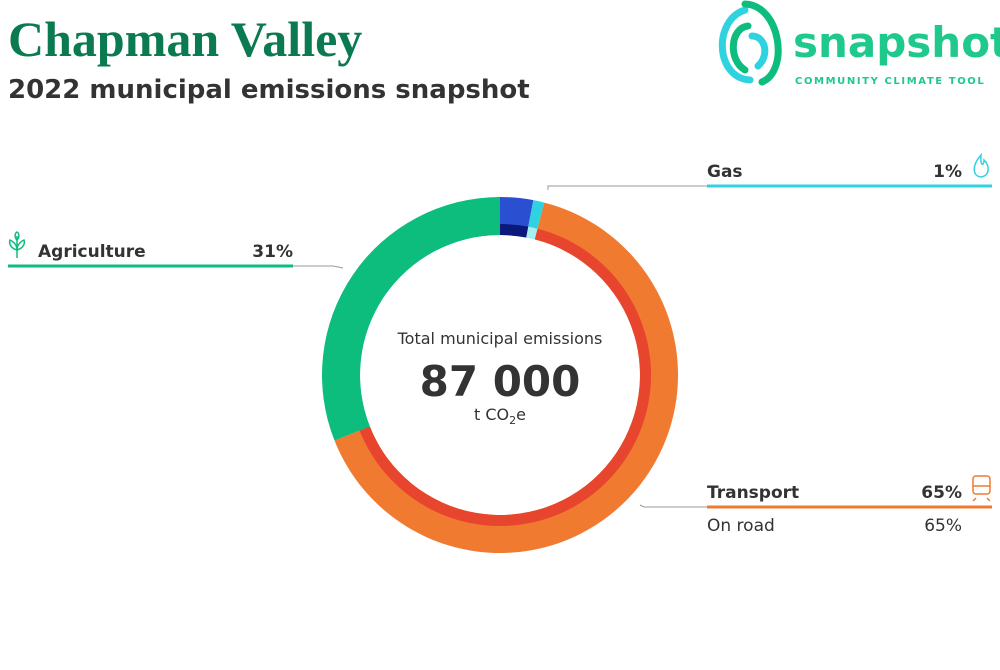 The image size is (1000, 670). Describe the element at coordinates (943, 526) in the screenshot. I see `sub-value-label: 65%` at that location.